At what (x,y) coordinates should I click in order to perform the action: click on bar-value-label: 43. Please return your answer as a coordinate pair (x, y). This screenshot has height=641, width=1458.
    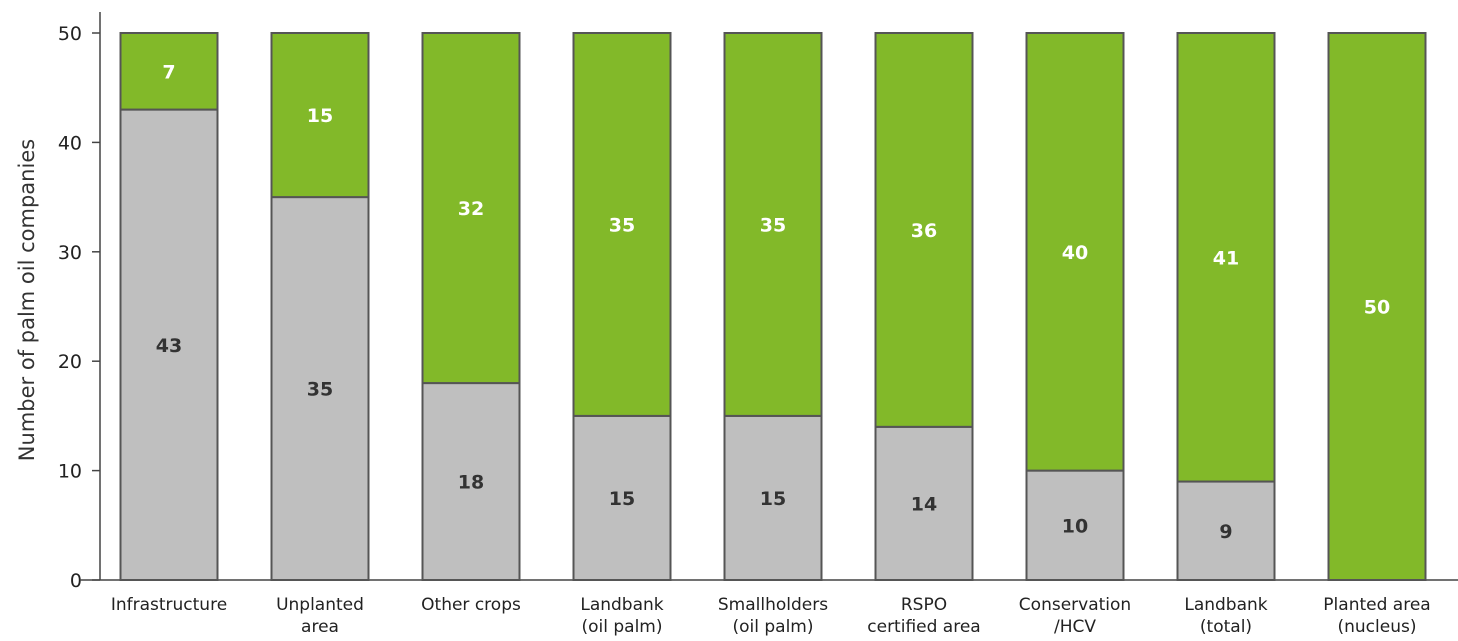
    Looking at the image, I should click on (169, 346).